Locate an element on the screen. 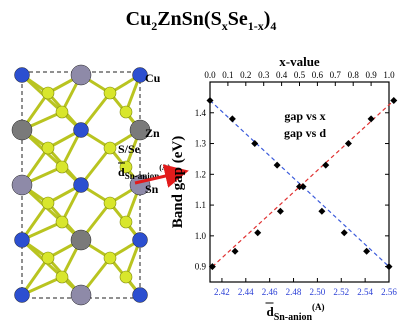 Image resolution: width=402 pixels, height=325 pixels. y-axis-title: Band gap (eV) is located at coordinates (178, 182).